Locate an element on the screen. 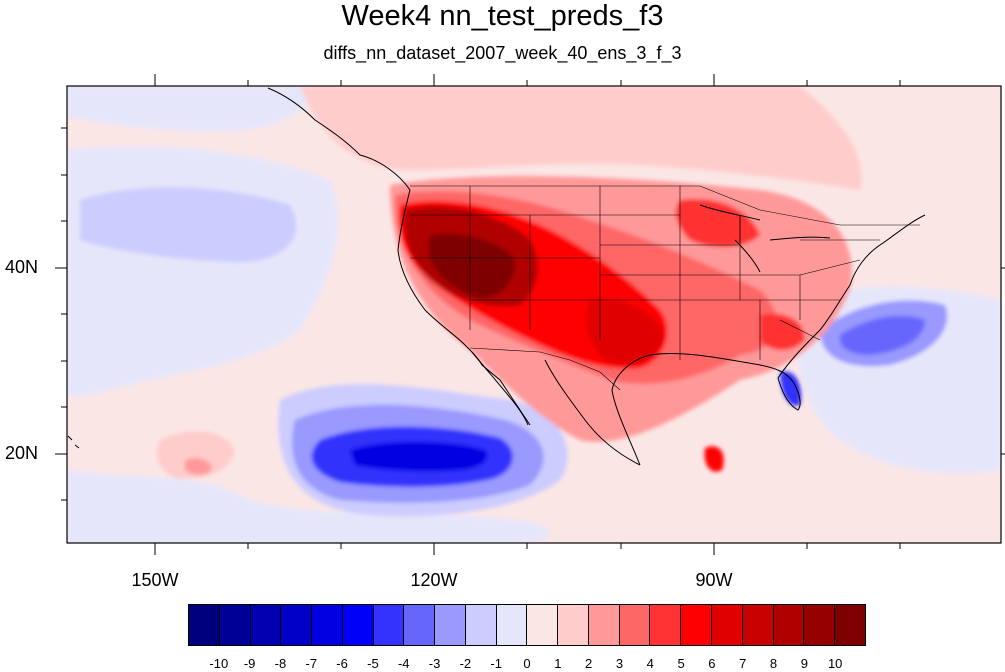 The height and width of the screenshot is (672, 1005). great-lakes is located at coordinates (765, 238).